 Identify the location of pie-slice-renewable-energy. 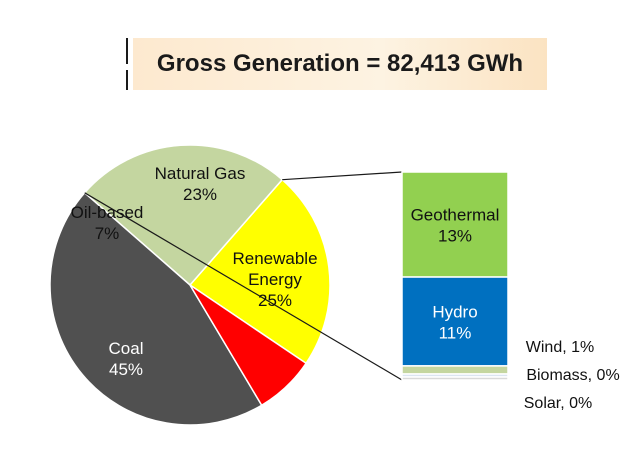
(183, 215).